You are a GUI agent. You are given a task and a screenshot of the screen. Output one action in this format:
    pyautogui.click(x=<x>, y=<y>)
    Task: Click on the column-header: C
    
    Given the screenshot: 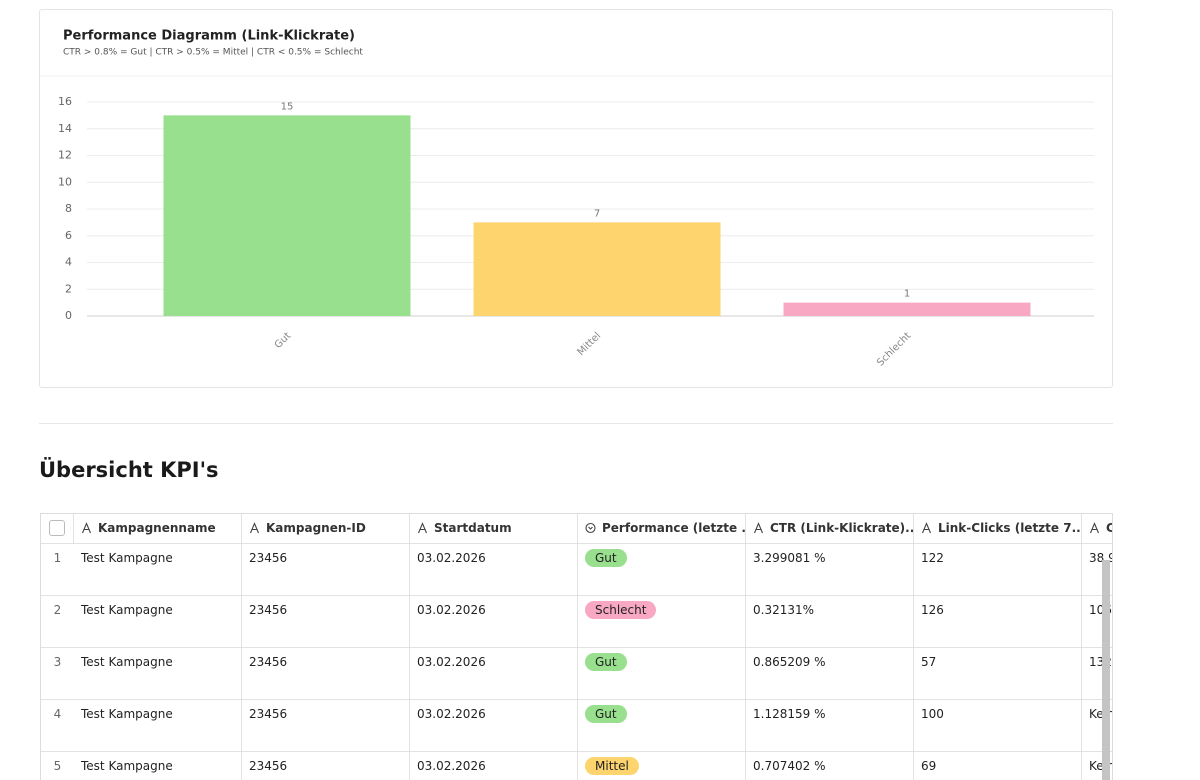 What is the action you would take?
    pyautogui.click(x=1097, y=529)
    